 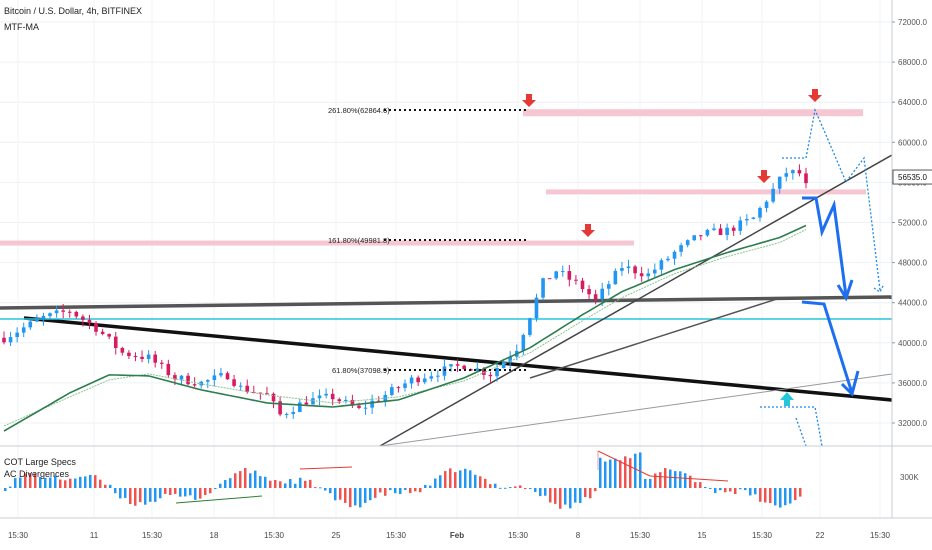 What do you see at coordinates (912, 142) in the screenshot?
I see `price-tick-label: 60000.0` at bounding box center [912, 142].